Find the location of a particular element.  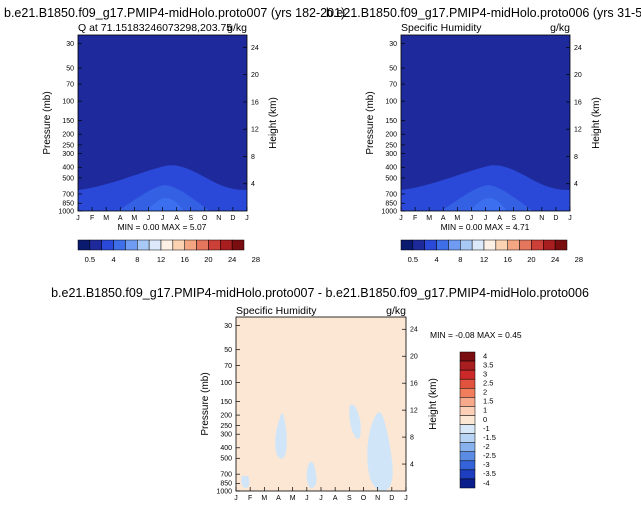

colorbar-label: 16 is located at coordinates (508, 259).